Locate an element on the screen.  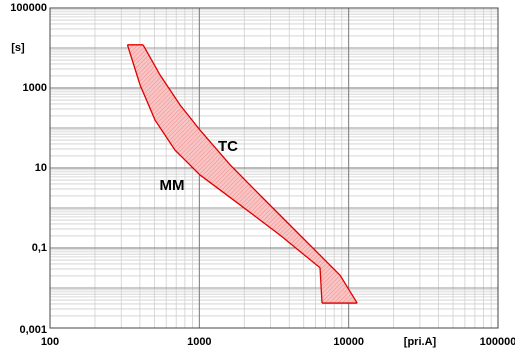
x-tick-label: 1000 is located at coordinates (199, 342).